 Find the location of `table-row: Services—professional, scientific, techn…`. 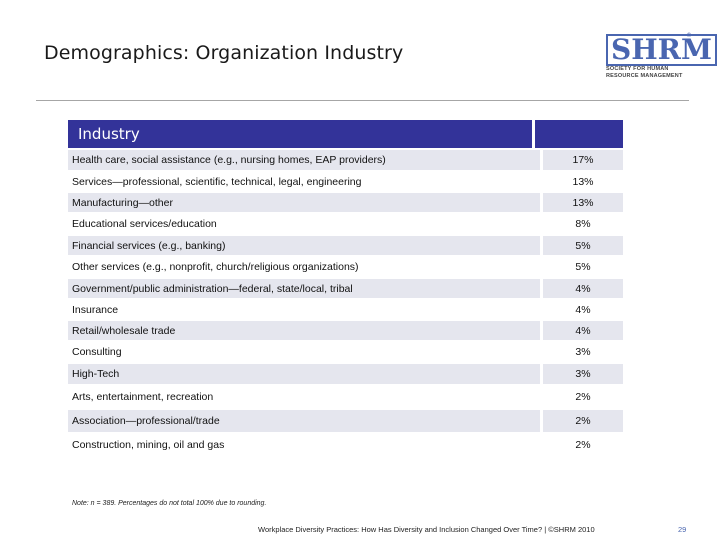

table-row: Services—professional, scientific, techn… is located at coordinates (345, 181).